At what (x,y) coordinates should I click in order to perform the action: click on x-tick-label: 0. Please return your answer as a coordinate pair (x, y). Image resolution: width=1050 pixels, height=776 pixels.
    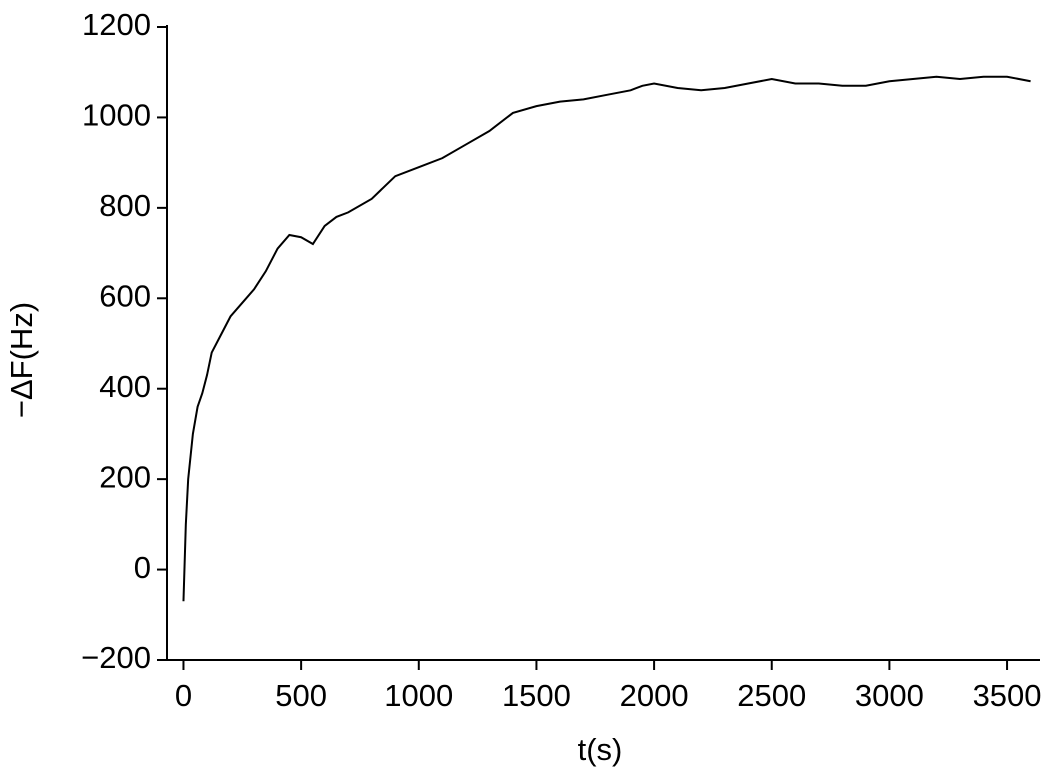
    Looking at the image, I should click on (183, 695).